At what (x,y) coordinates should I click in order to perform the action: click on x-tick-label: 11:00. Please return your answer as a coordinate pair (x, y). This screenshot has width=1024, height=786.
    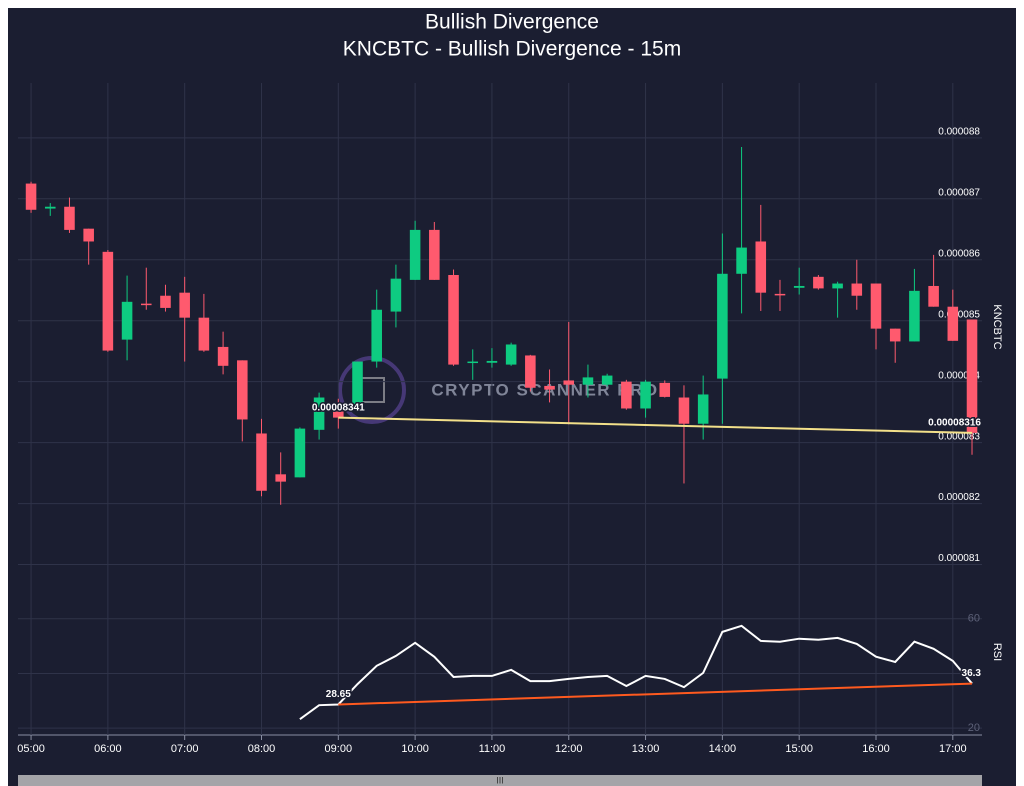
    Looking at the image, I should click on (492, 749).